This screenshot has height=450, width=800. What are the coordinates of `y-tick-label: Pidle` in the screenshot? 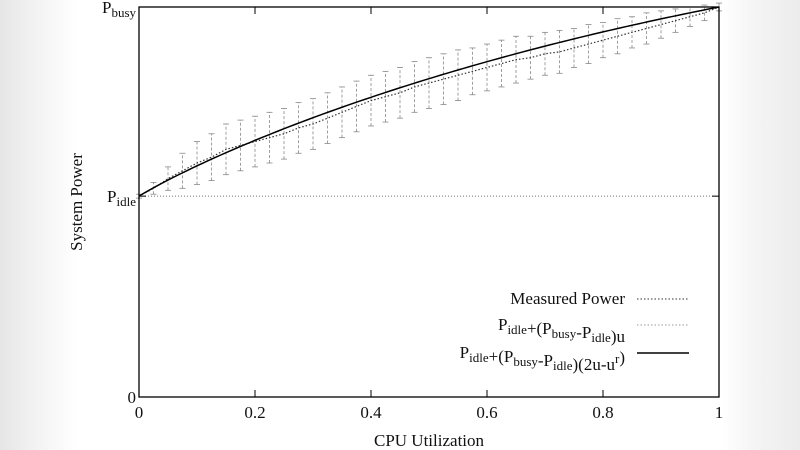 It's located at (121, 198).